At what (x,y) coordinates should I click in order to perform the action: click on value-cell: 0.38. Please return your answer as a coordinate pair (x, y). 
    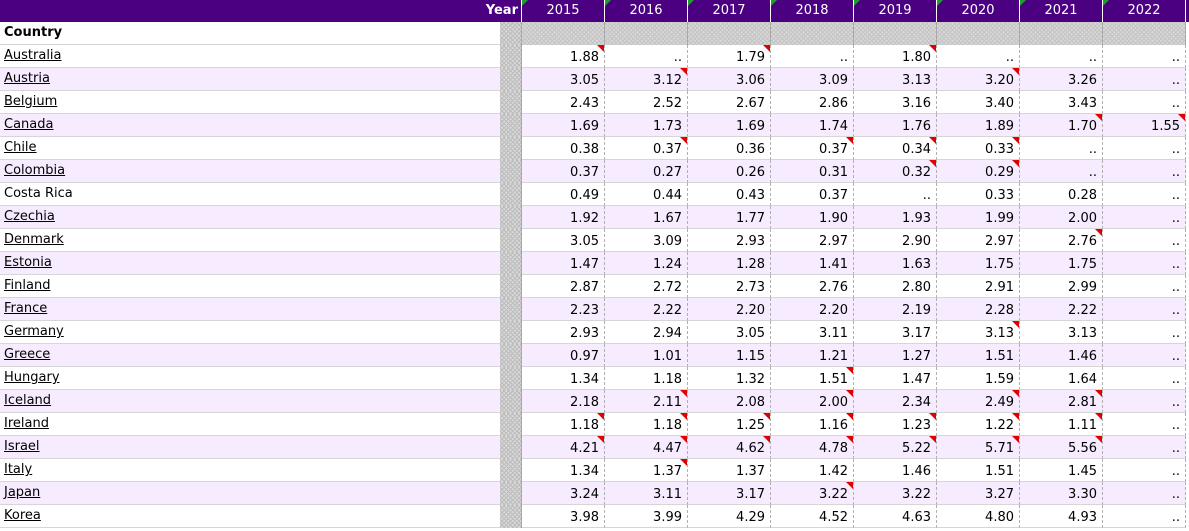
    Looking at the image, I should click on (563, 148).